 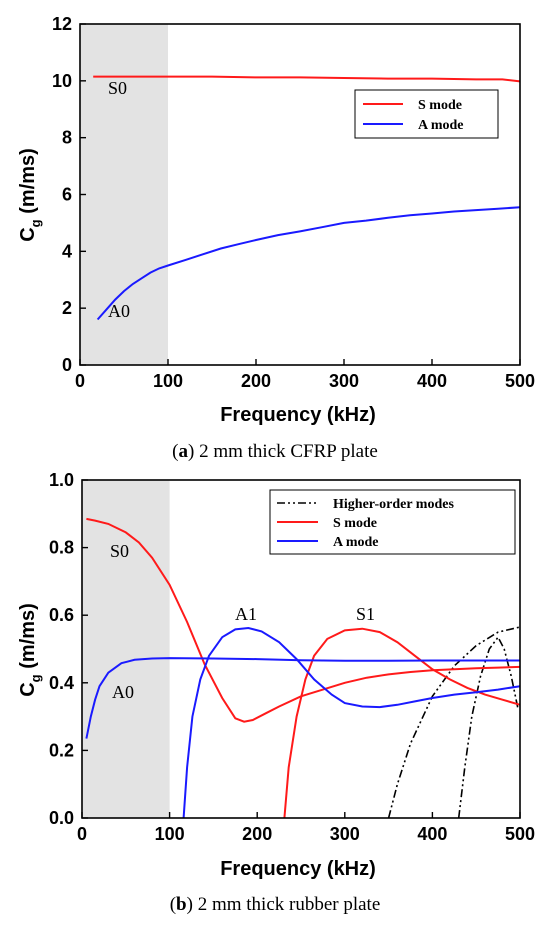 I want to click on panel-b-x-tick-label: 0, so click(x=82, y=834).